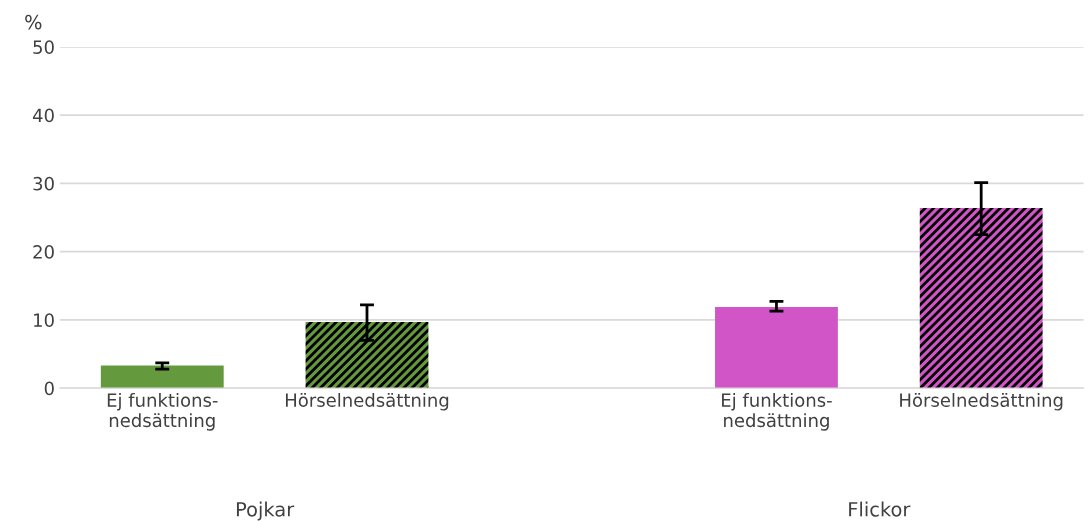 This screenshot has width=1089, height=521. Describe the element at coordinates (44, 320) in the screenshot. I see `y-tick-label: 10` at that location.